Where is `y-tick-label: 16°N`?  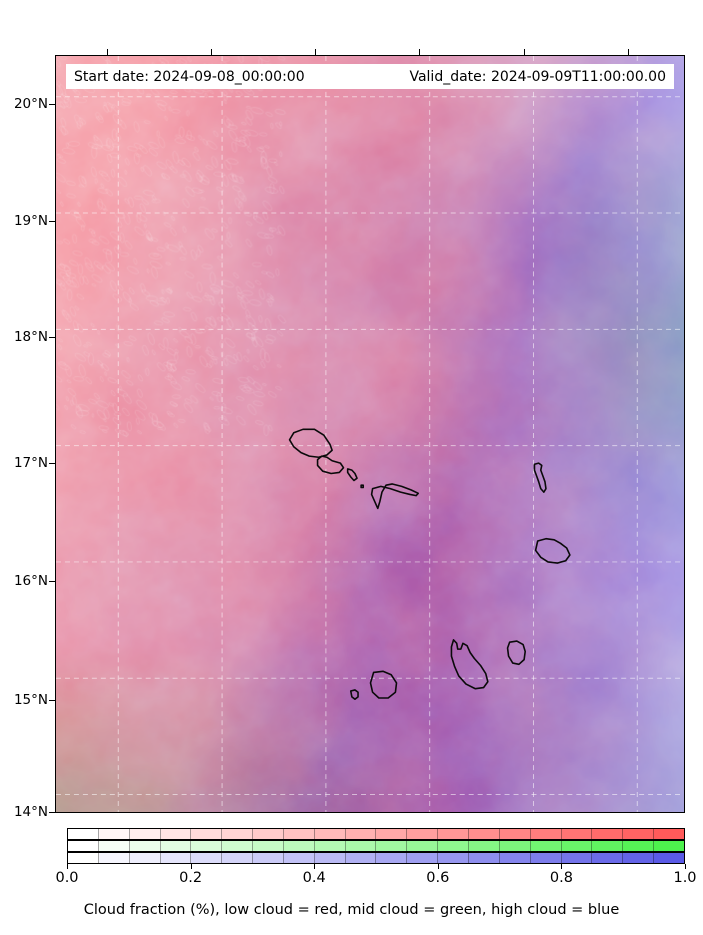
y-tick-label: 16°N is located at coordinates (30, 581).